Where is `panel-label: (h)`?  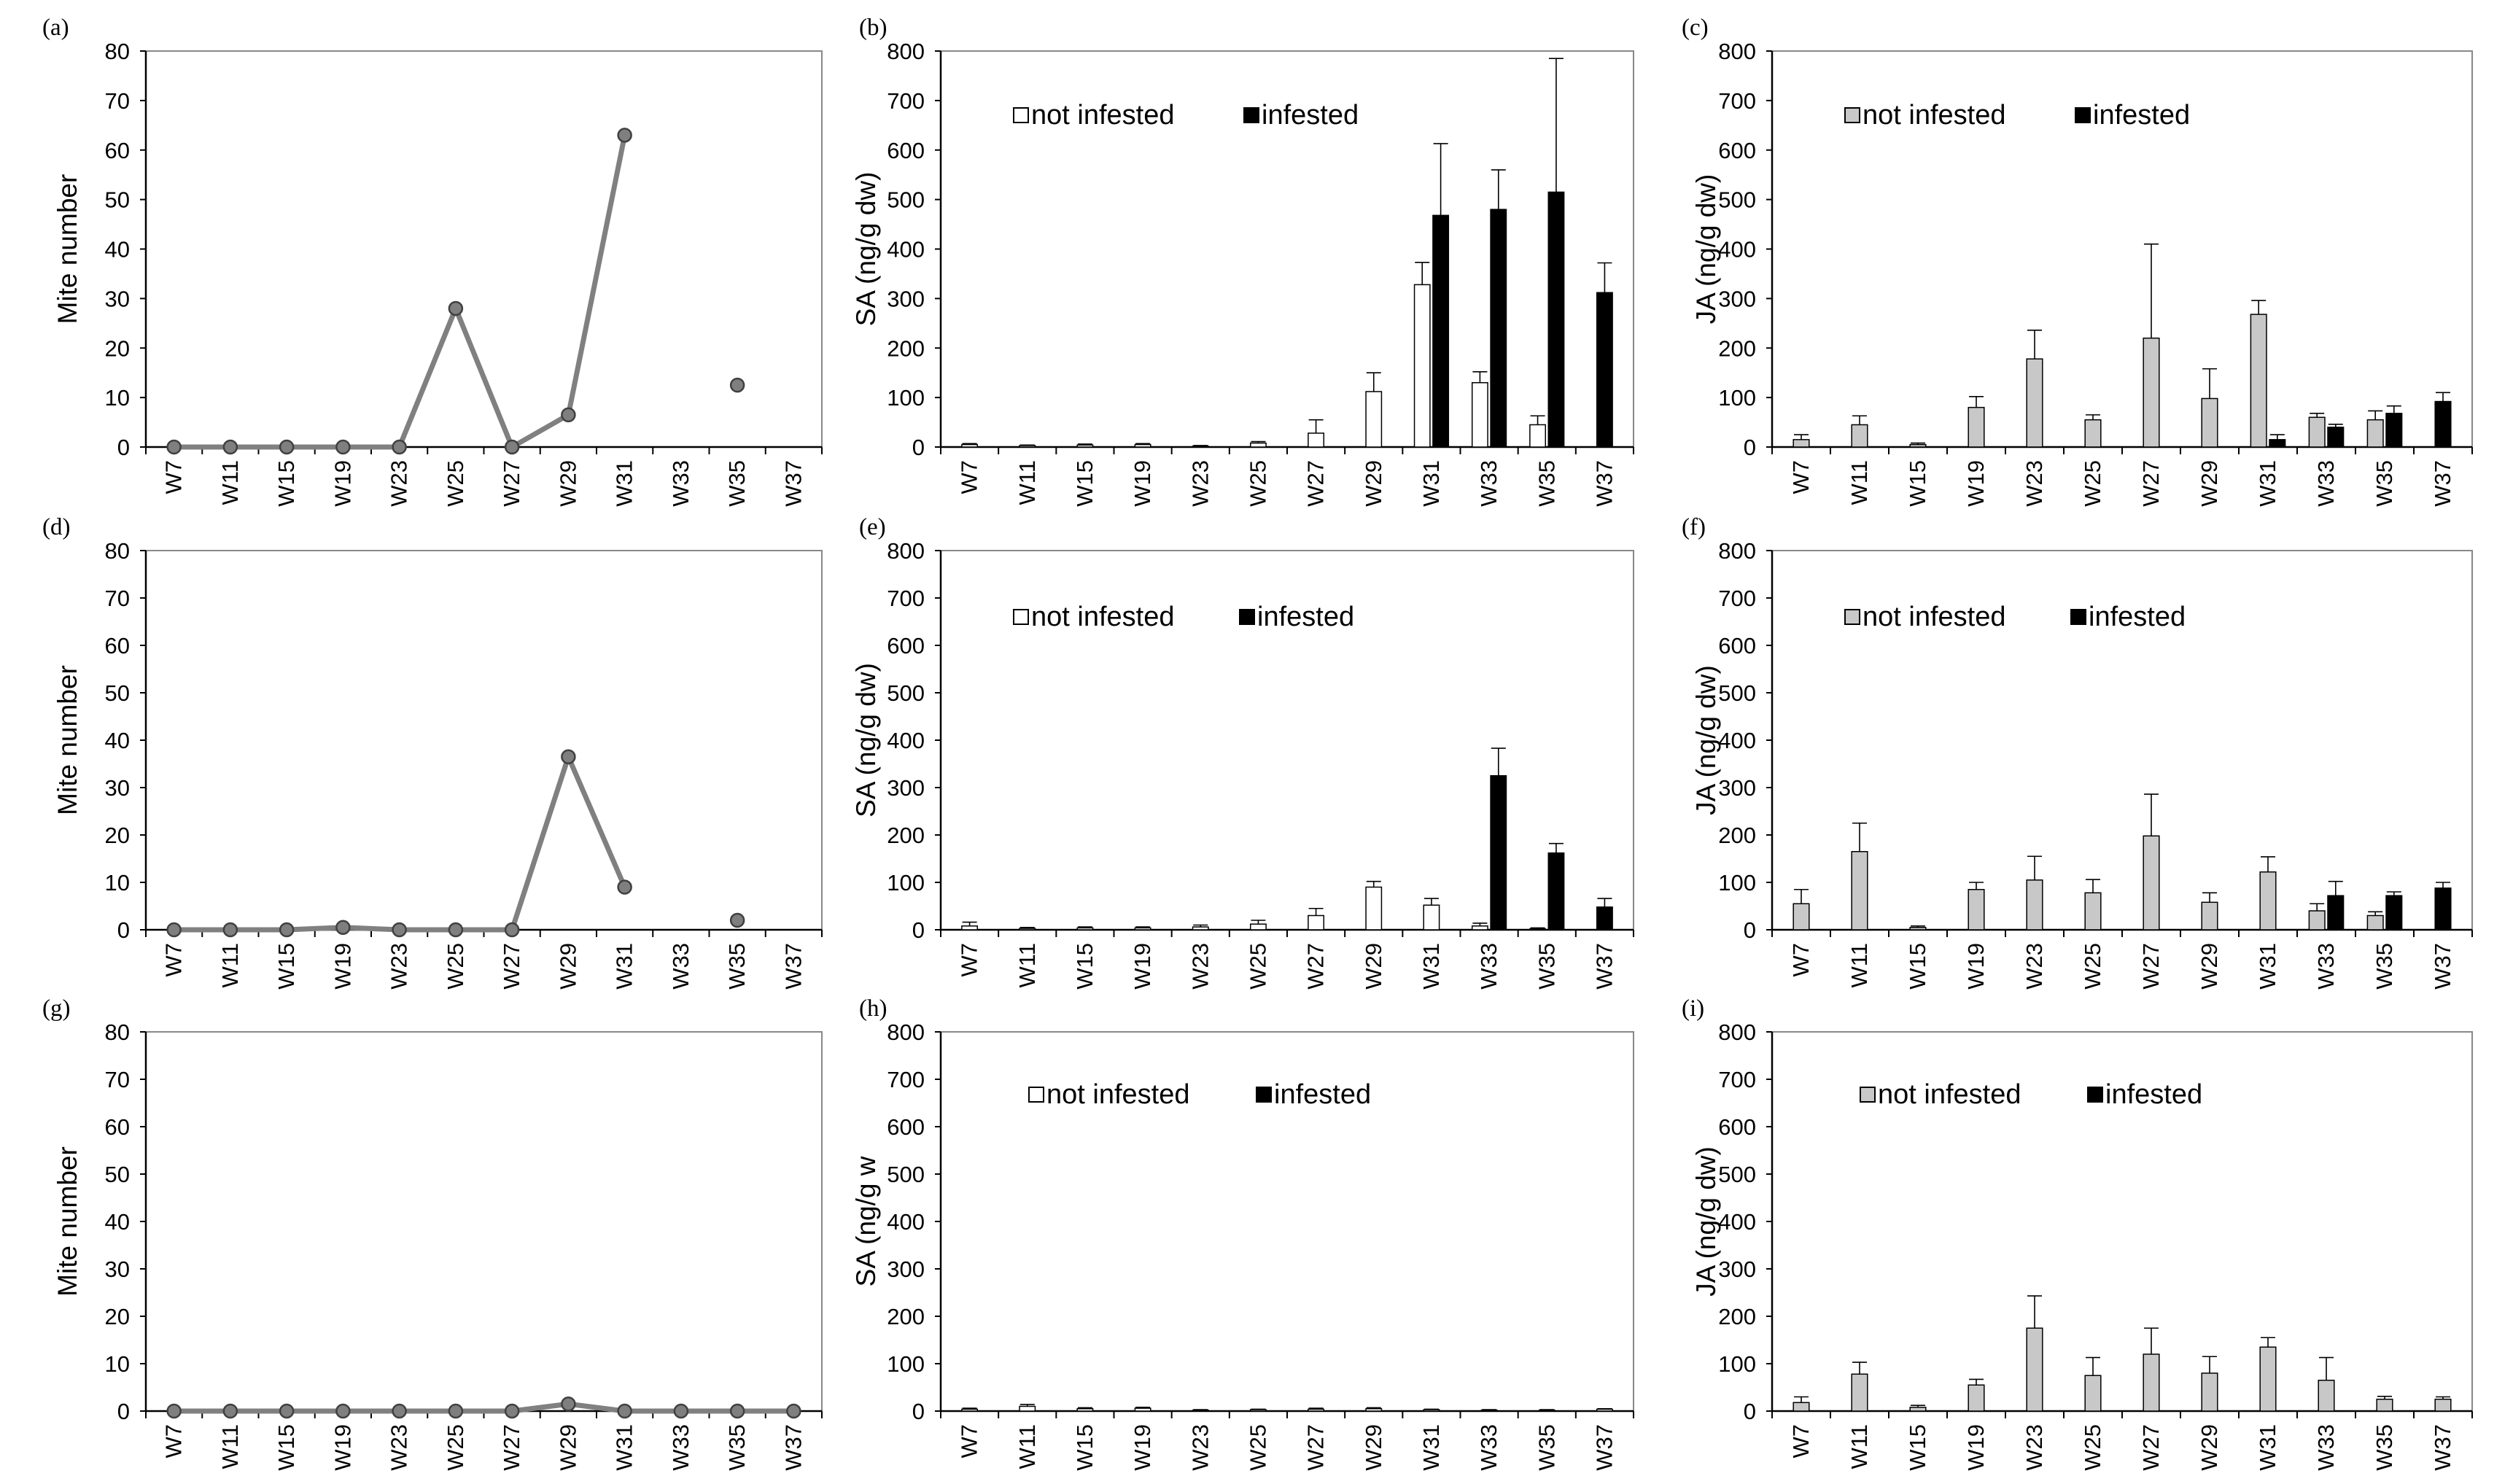 panel-label: (h) is located at coordinates (873, 1008).